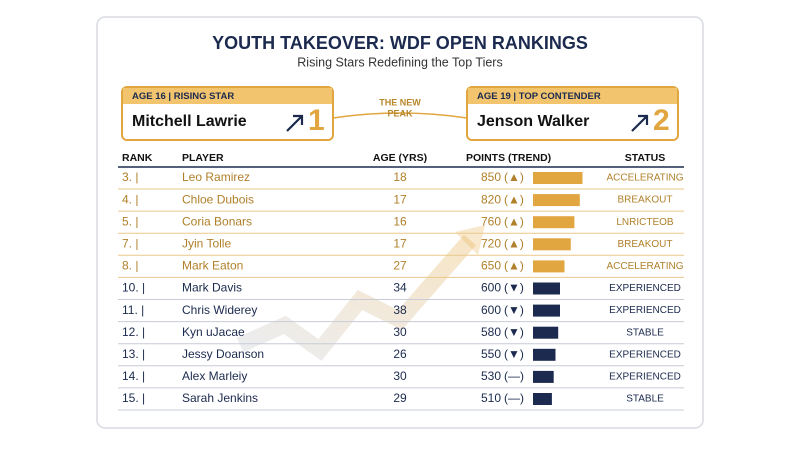 The width and height of the screenshot is (800, 452). Describe the element at coordinates (400, 398) in the screenshot. I see `age-cell: 29` at that location.